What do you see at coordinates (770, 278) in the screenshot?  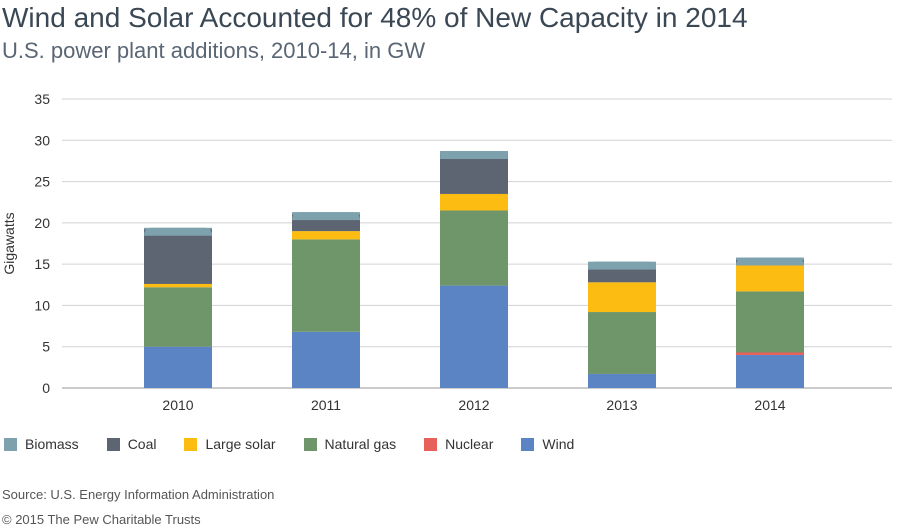 I see `bar-2014-large-solar` at bounding box center [770, 278].